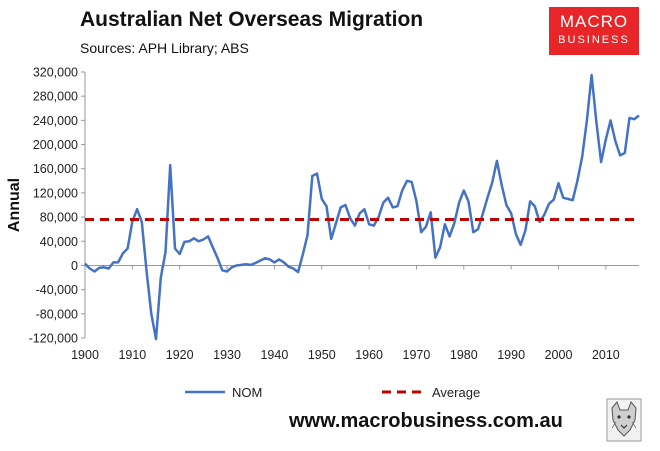 Image resolution: width=660 pixels, height=451 pixels. I want to click on y-tick-label: 320,000, so click(55, 73).